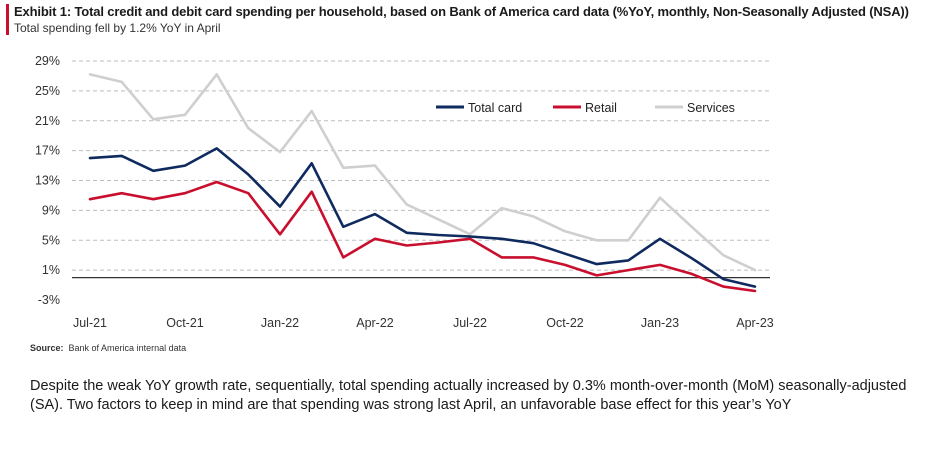  I want to click on y-tick-label: 21%, so click(47, 121).